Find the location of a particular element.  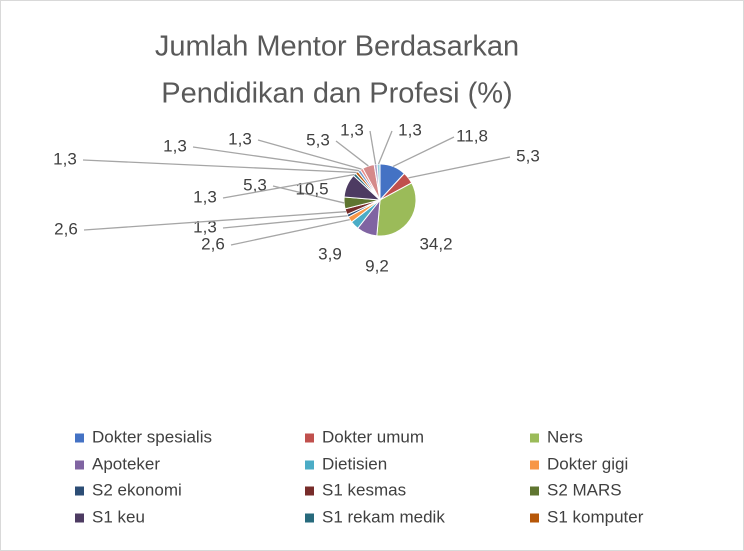

legend-label: S1 rekam medik is located at coordinates (383, 516).